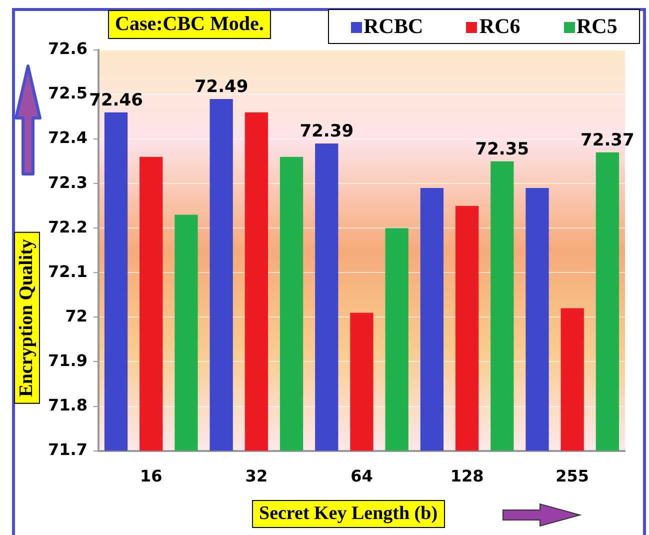  I want to click on y-tick-label: 72, so click(76, 316).